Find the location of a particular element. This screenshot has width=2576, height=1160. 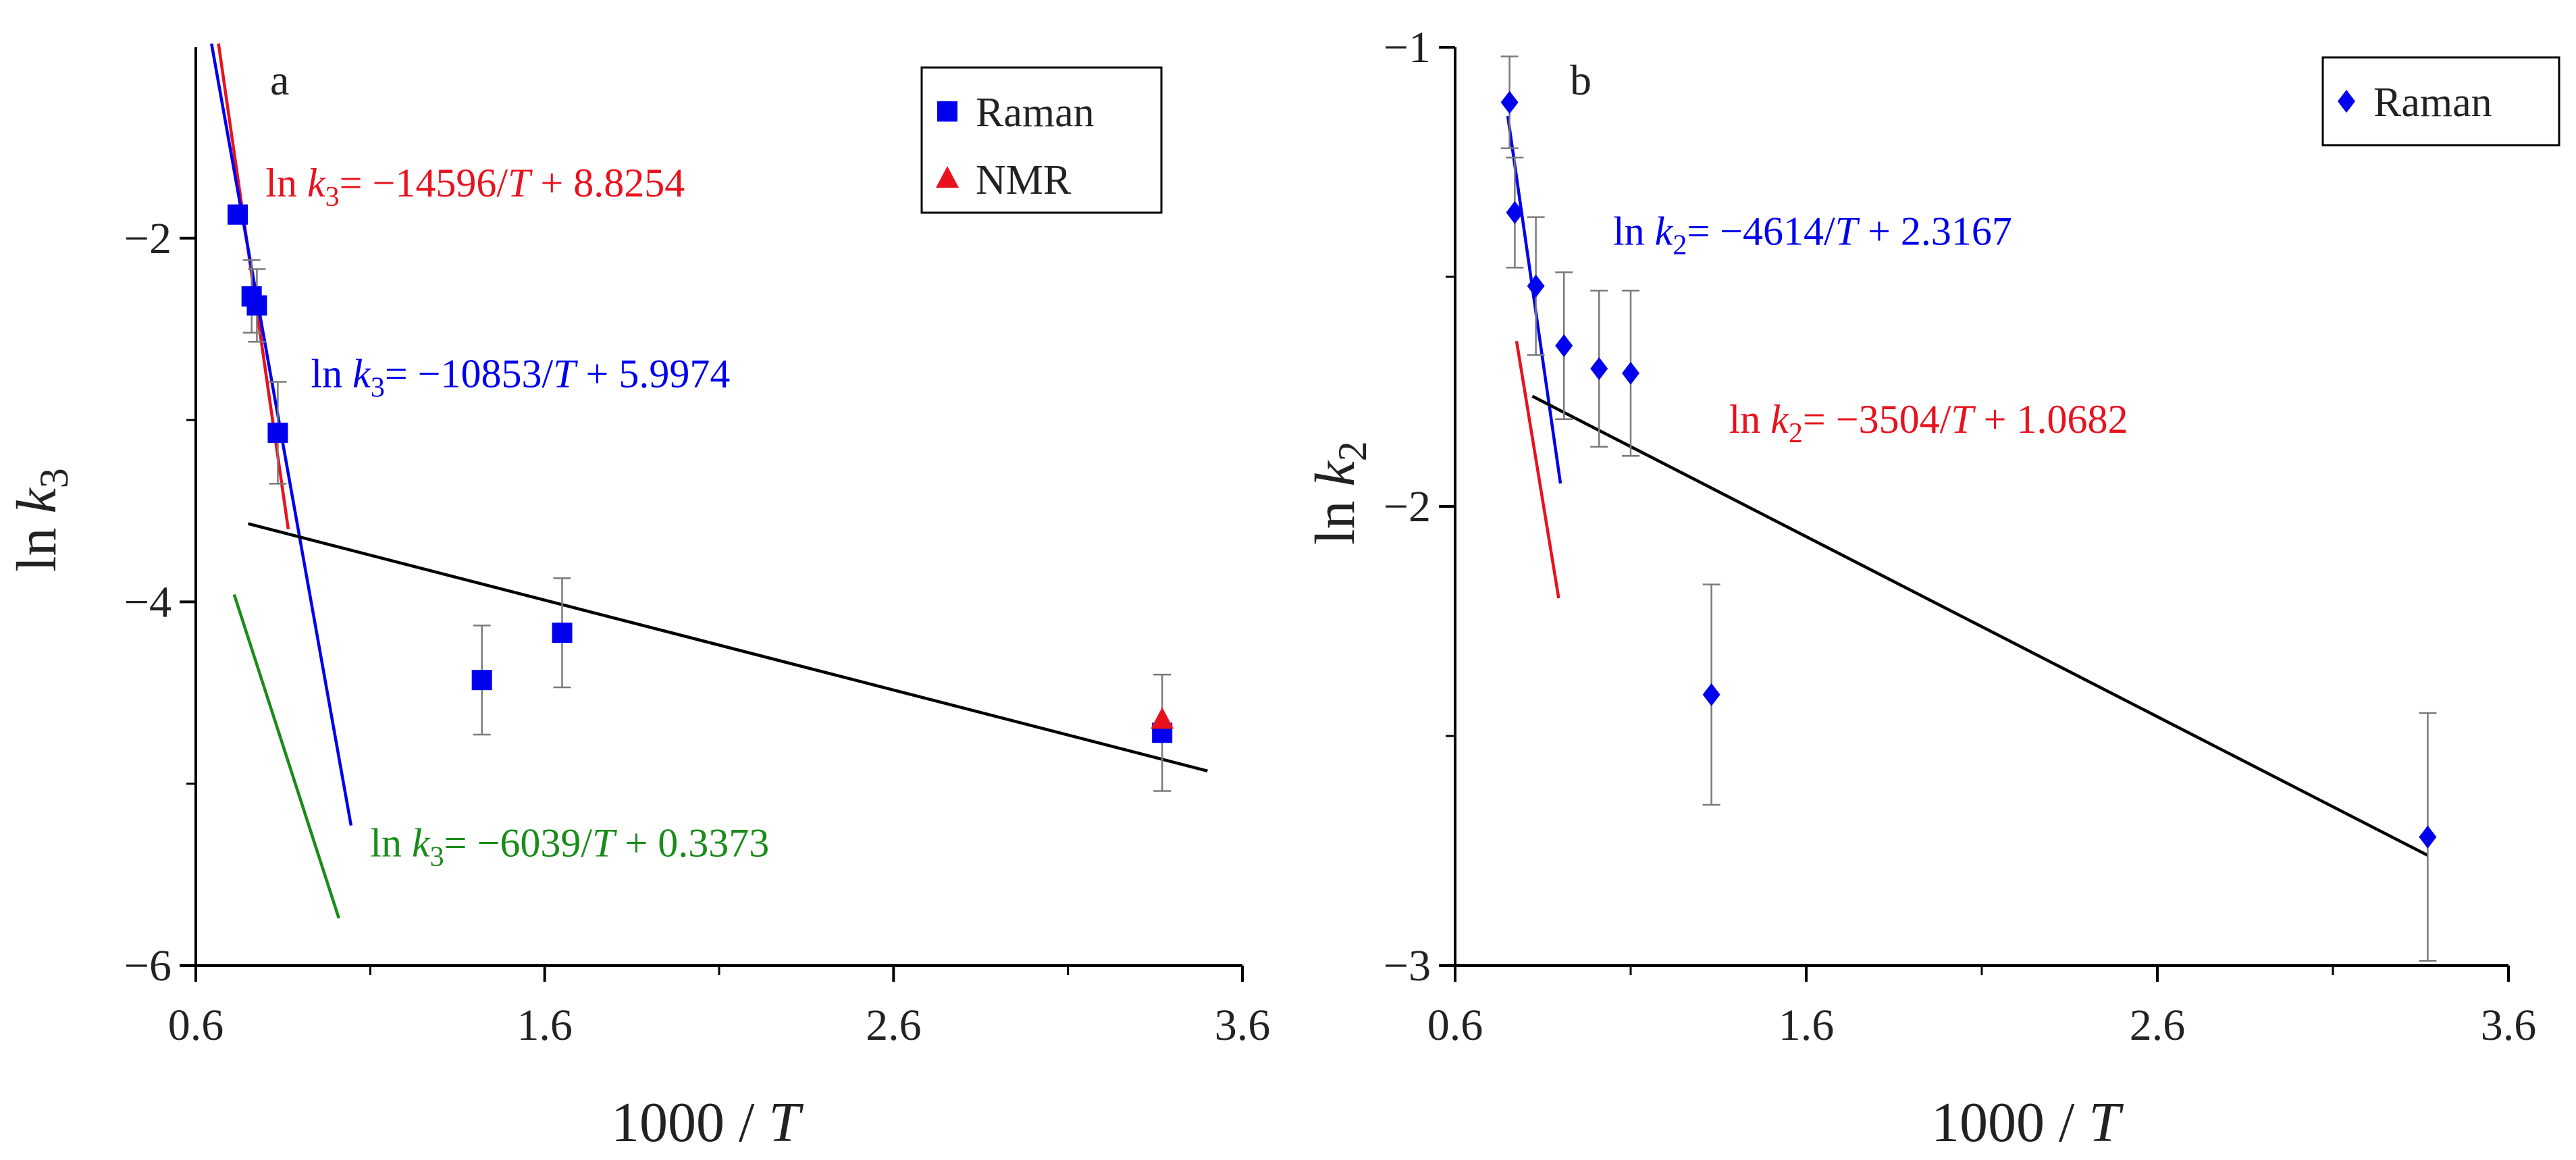

panel-a-y-axis-title: ln k3 is located at coordinates (40, 520).